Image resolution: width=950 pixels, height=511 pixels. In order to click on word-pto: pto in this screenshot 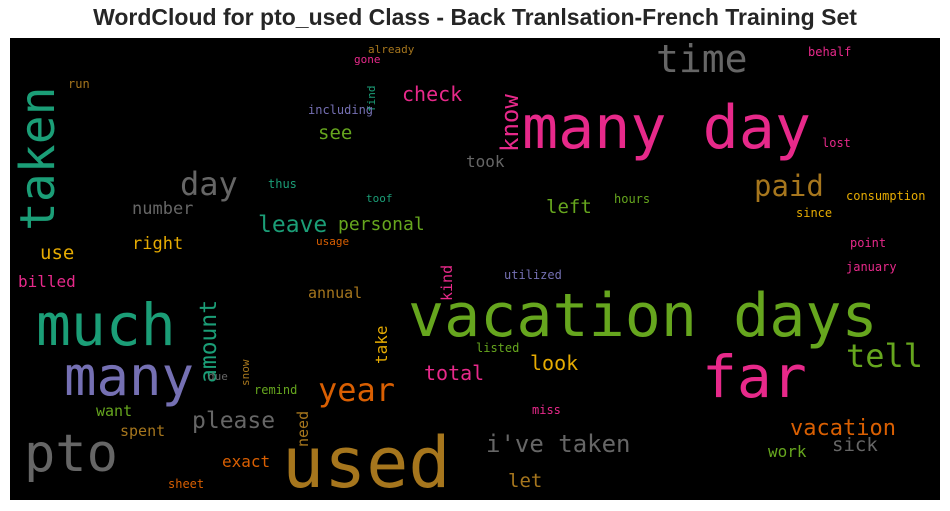, I will do `click(71, 454)`.